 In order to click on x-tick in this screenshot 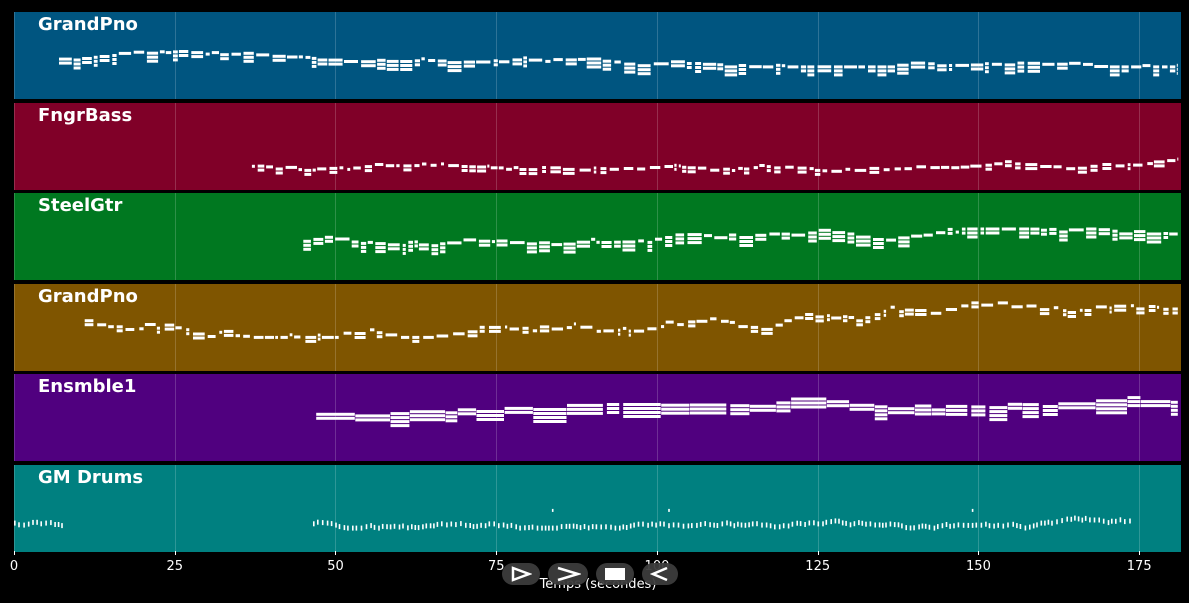, I will do `click(336, 553)`.